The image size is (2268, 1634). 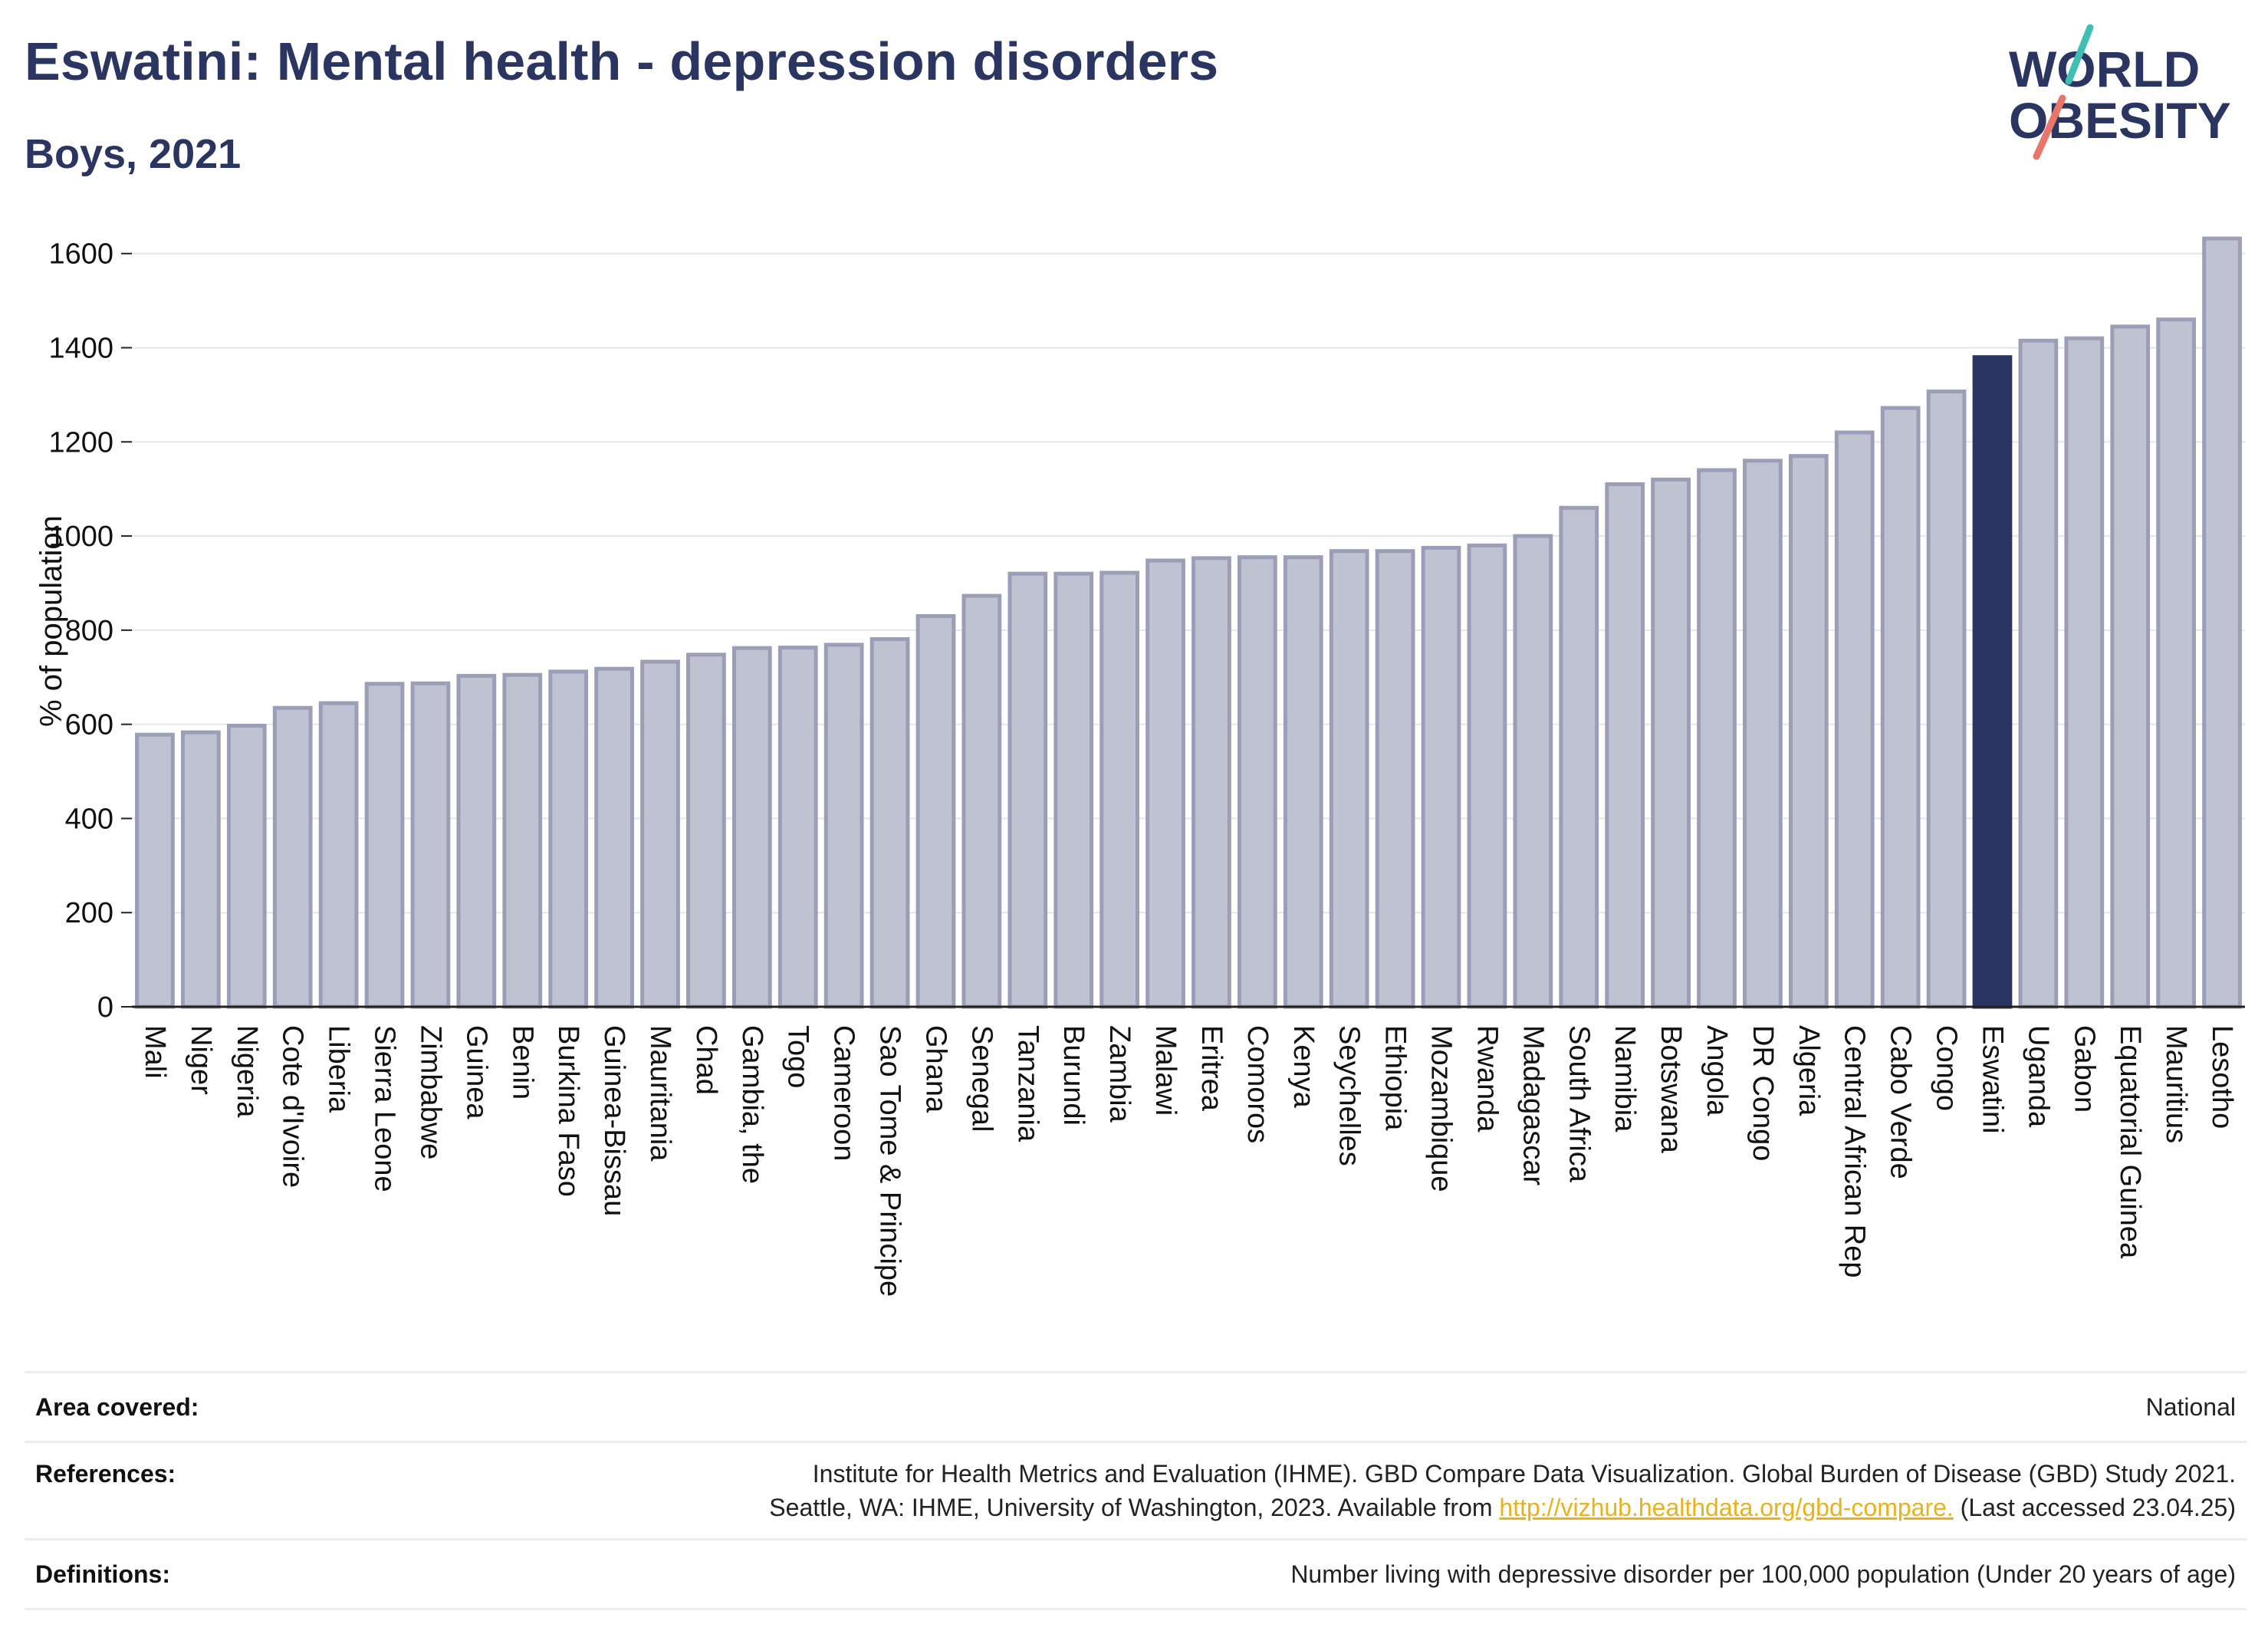 I want to click on x-tick-label: Chad, so click(x=706, y=1060).